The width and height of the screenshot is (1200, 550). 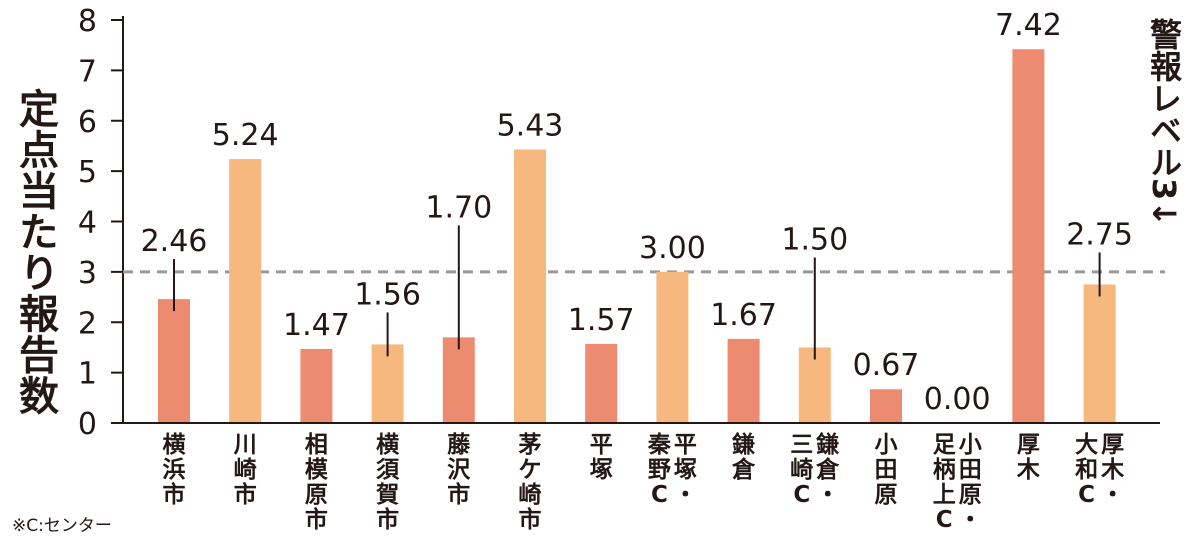 I want to click on y-axis-title: 定点当たり報告数, so click(x=35, y=252).